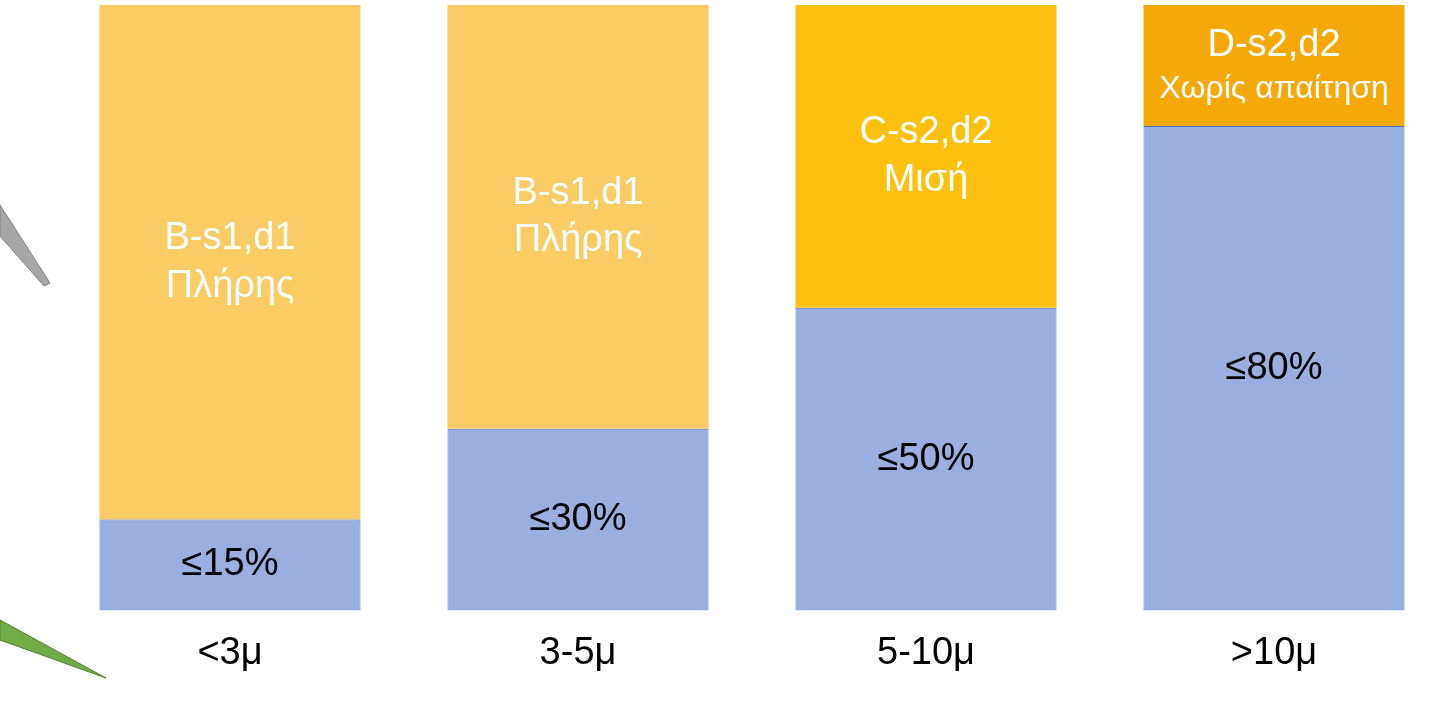  I want to click on data-label: ≤50%, so click(926, 456).